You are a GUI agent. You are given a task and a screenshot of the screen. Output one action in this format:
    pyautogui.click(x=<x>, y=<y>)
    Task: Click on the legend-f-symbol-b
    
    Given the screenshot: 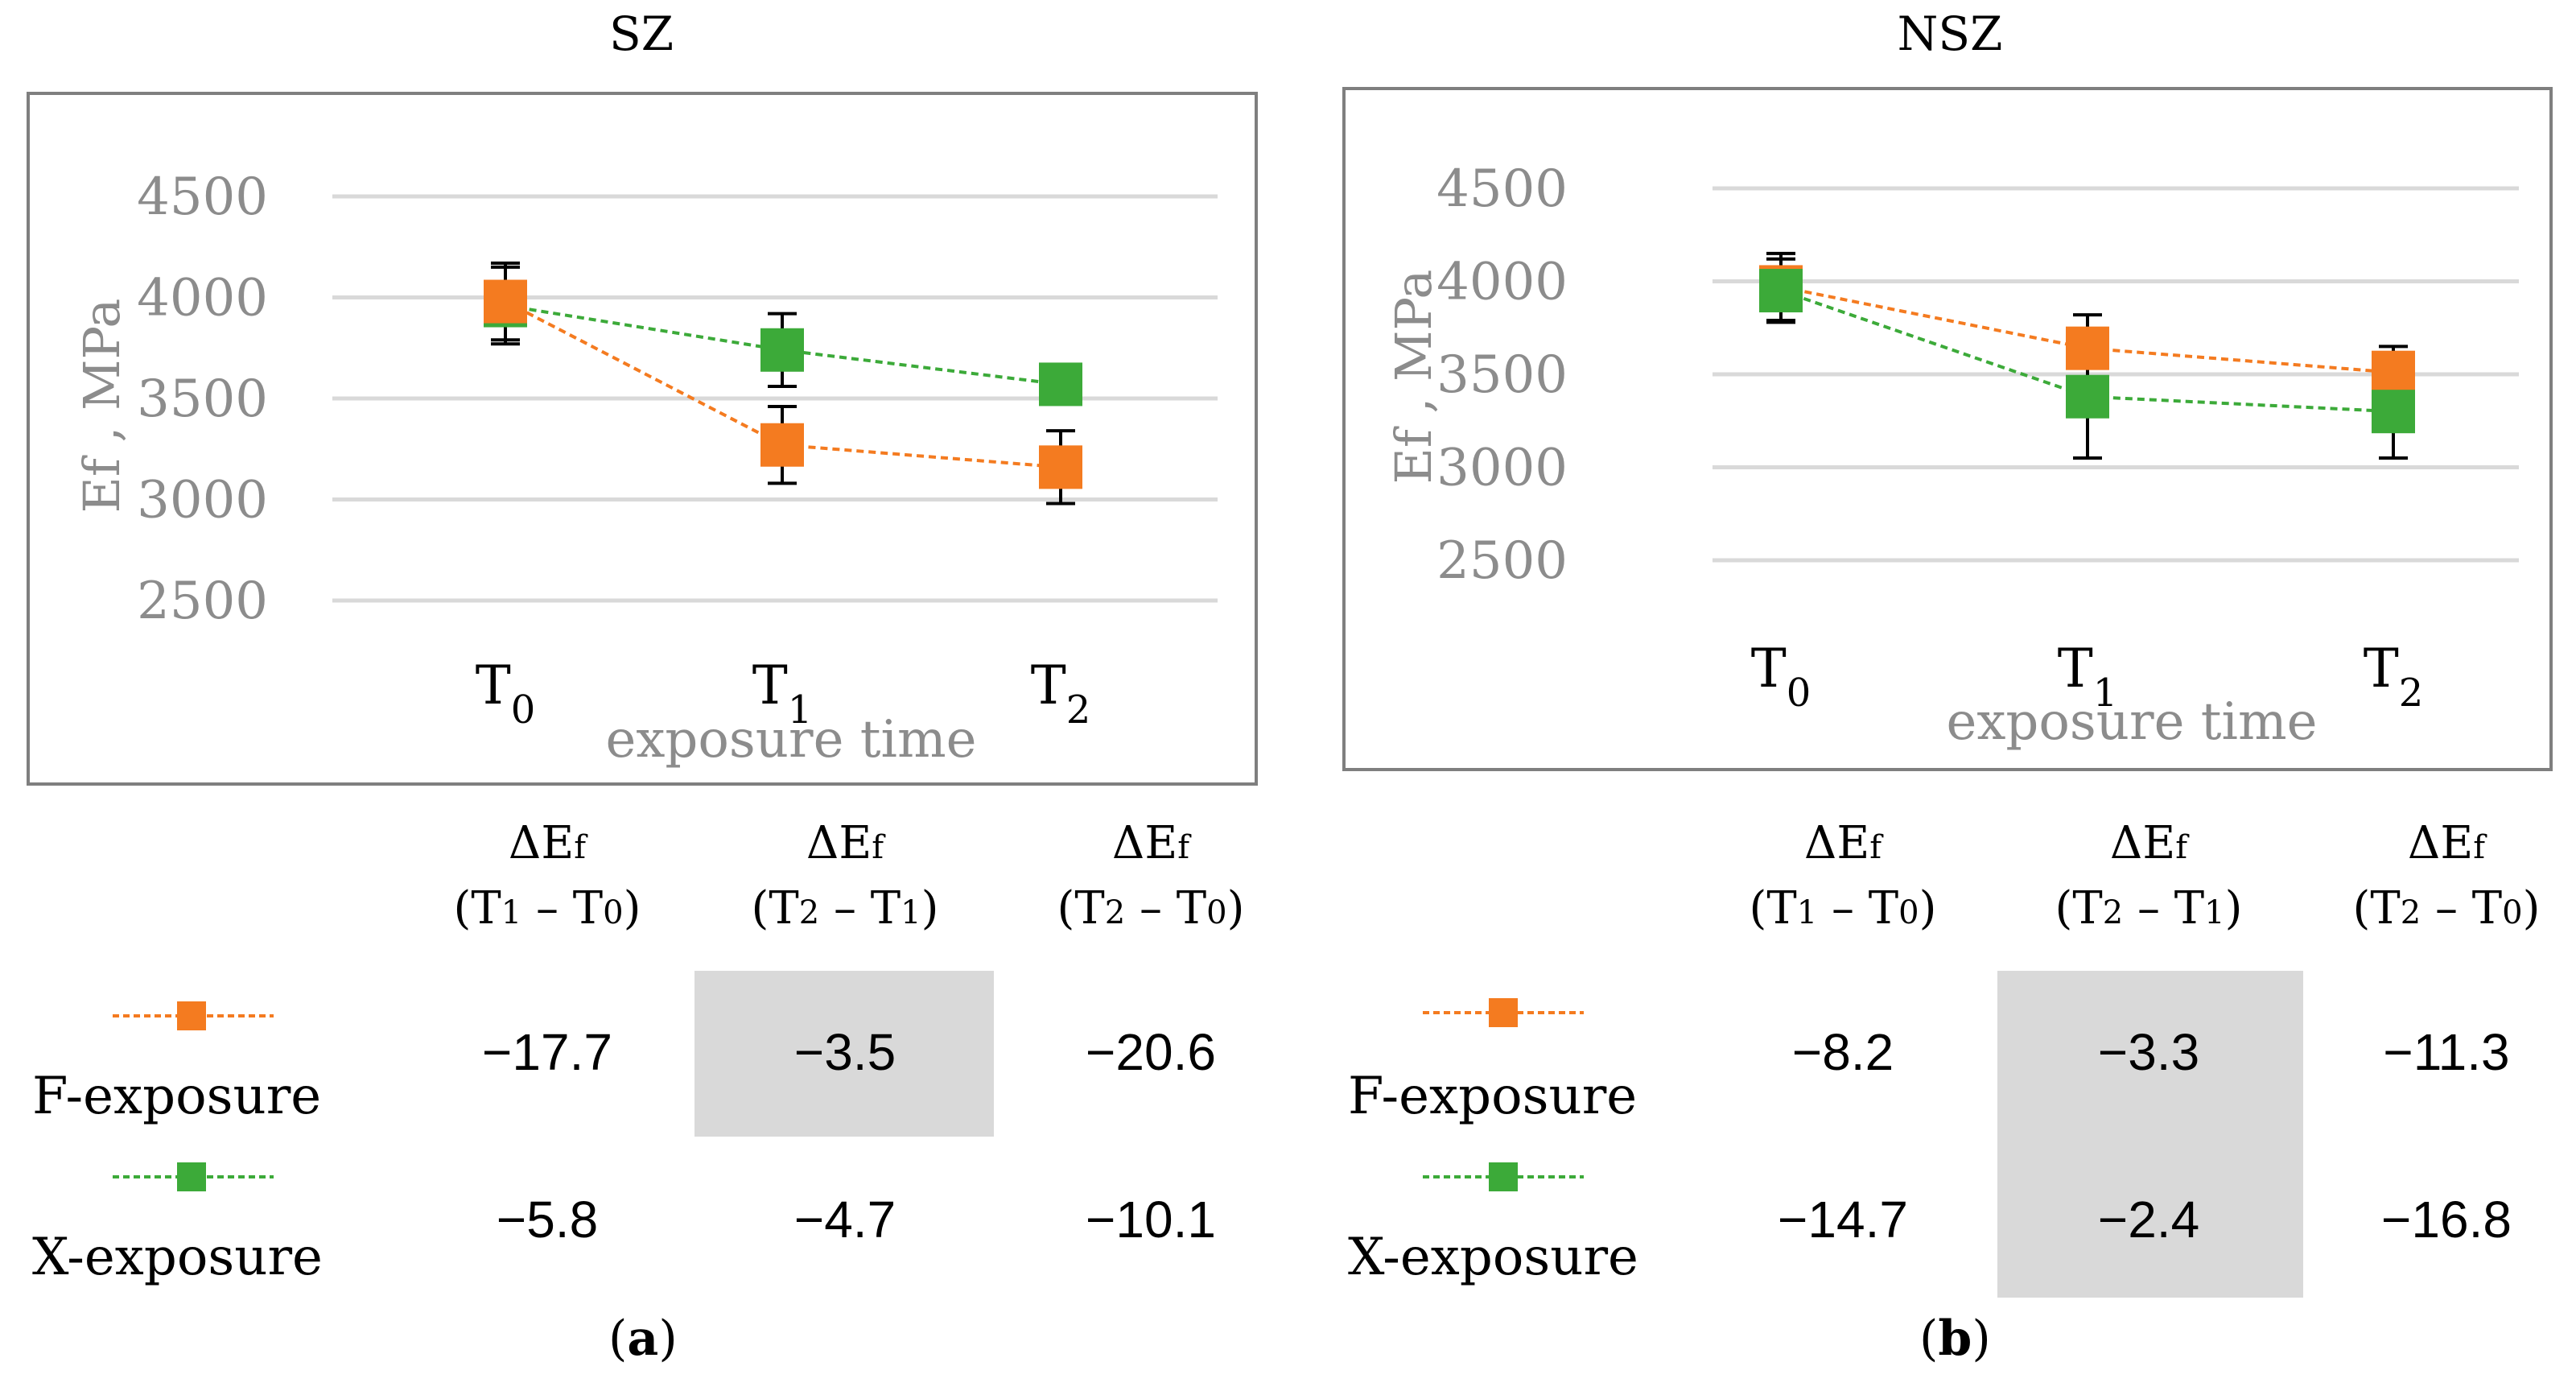 What is the action you would take?
    pyautogui.click(x=1503, y=1012)
    